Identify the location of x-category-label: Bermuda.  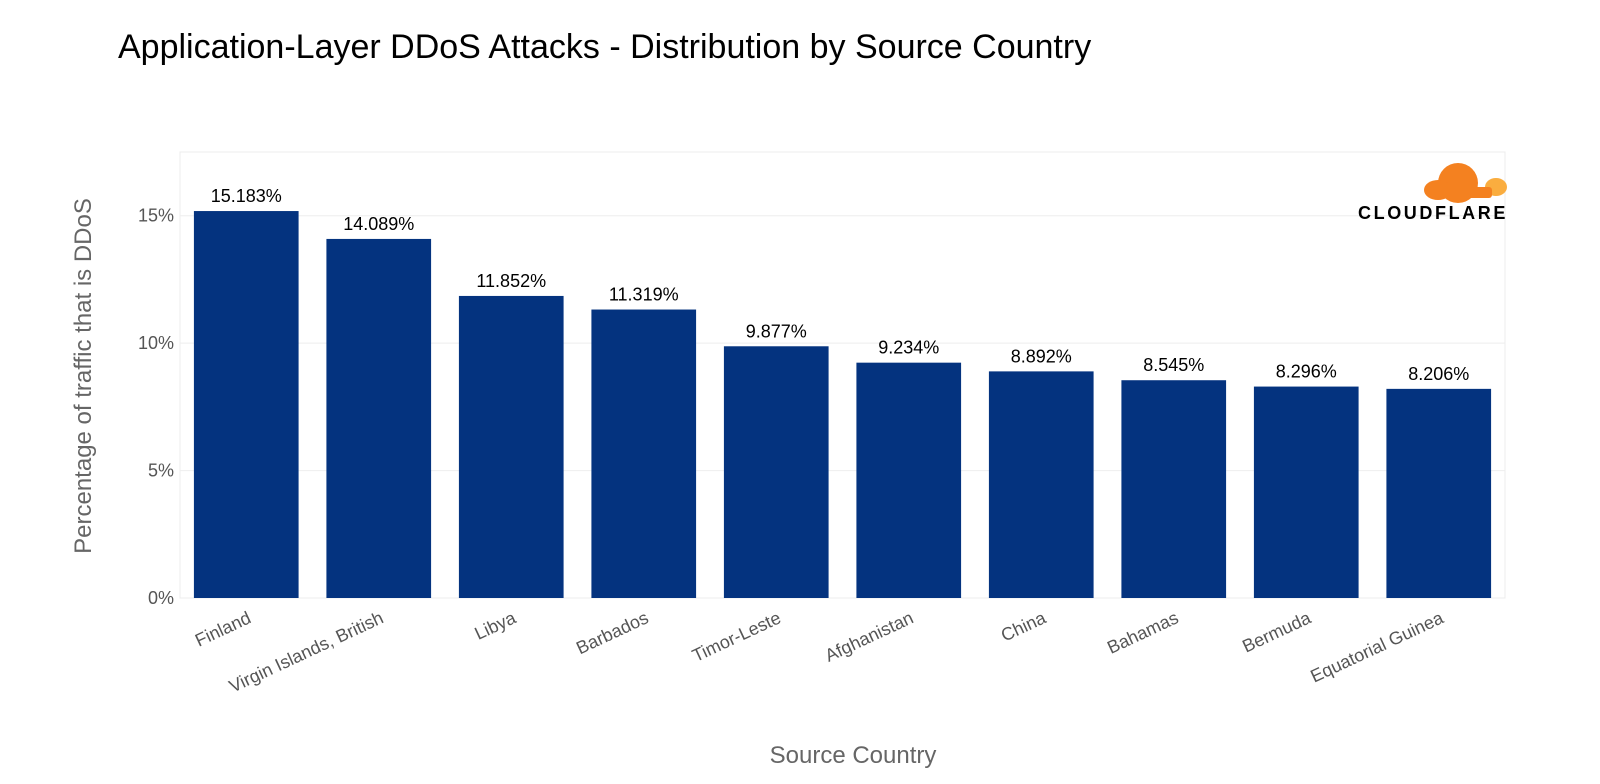
(1277, 631).